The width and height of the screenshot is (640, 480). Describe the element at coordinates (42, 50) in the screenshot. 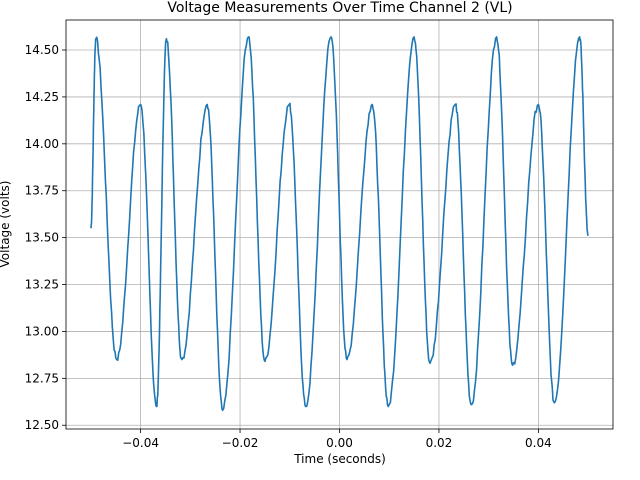

I see `y-tick-label: 14.50` at that location.